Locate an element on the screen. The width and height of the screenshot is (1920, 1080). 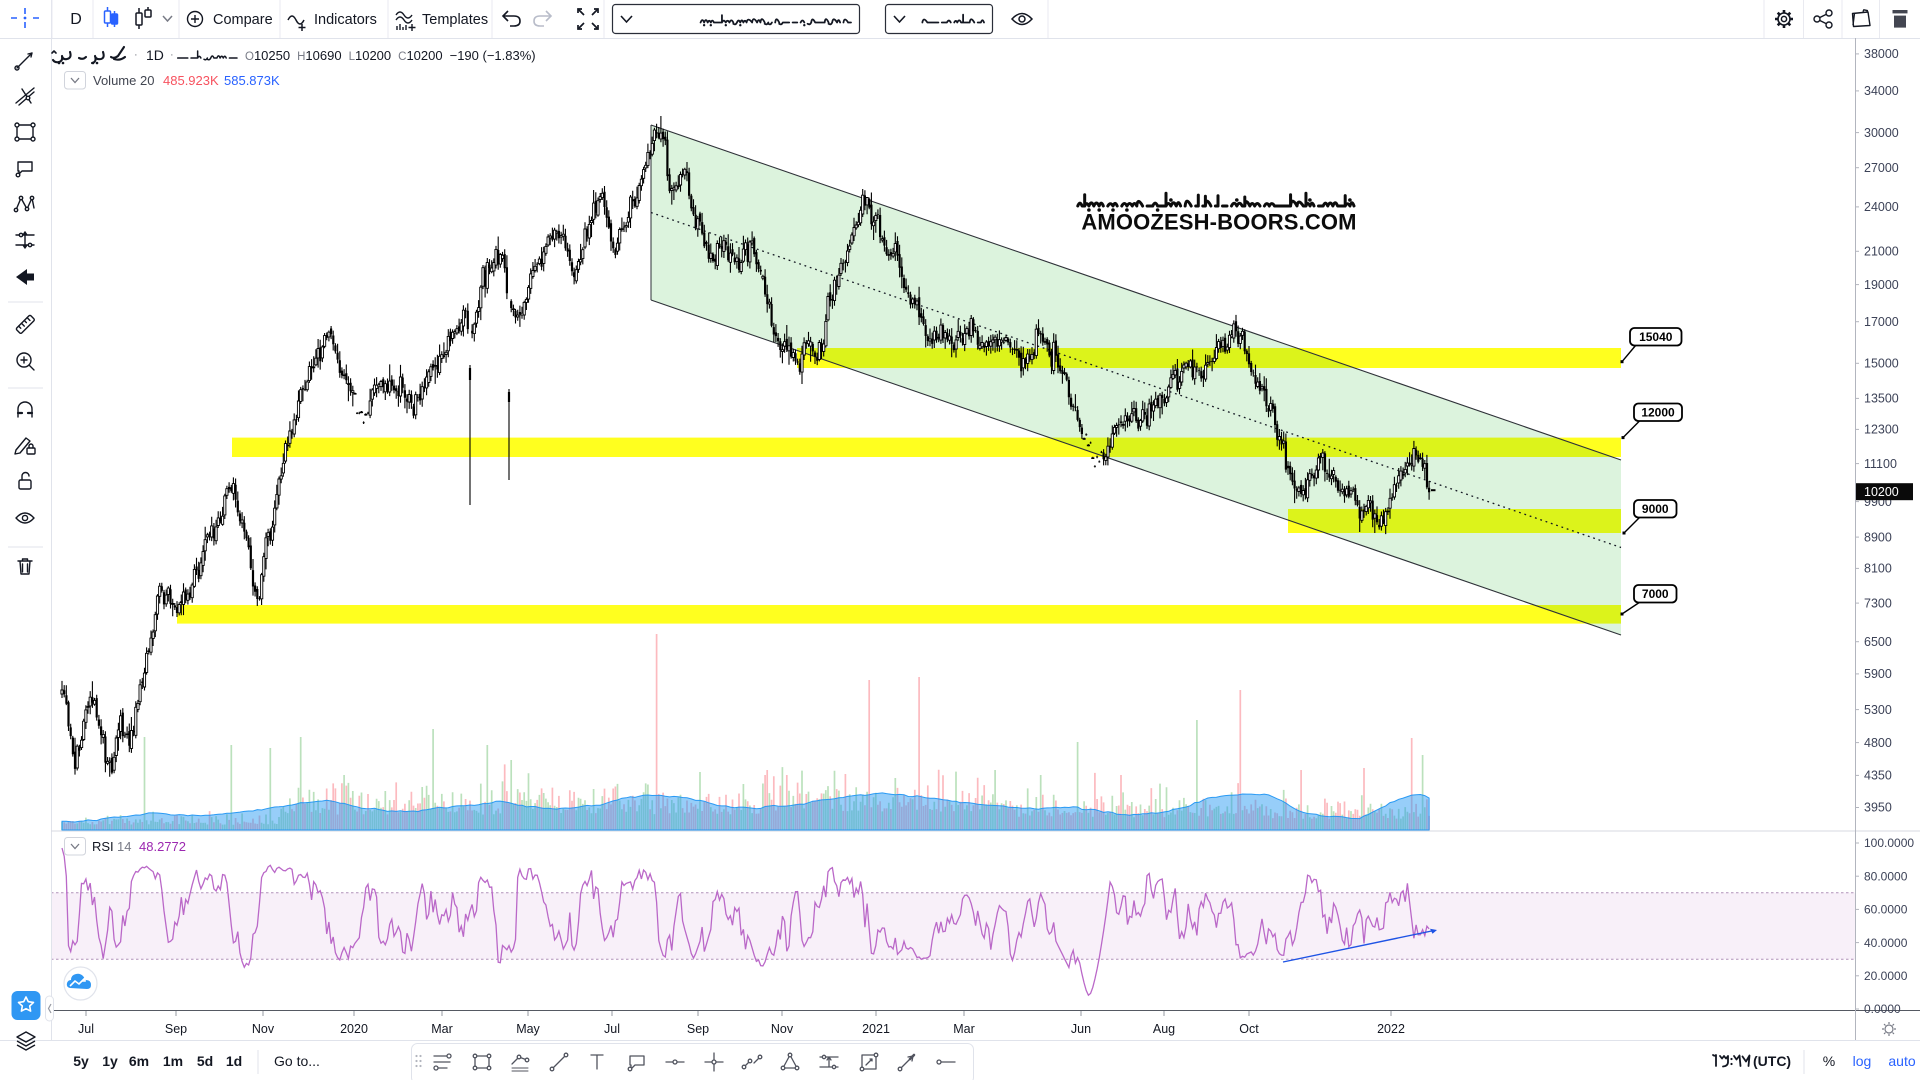
svg-text: (UTC) is located at coordinates (1772, 1061).